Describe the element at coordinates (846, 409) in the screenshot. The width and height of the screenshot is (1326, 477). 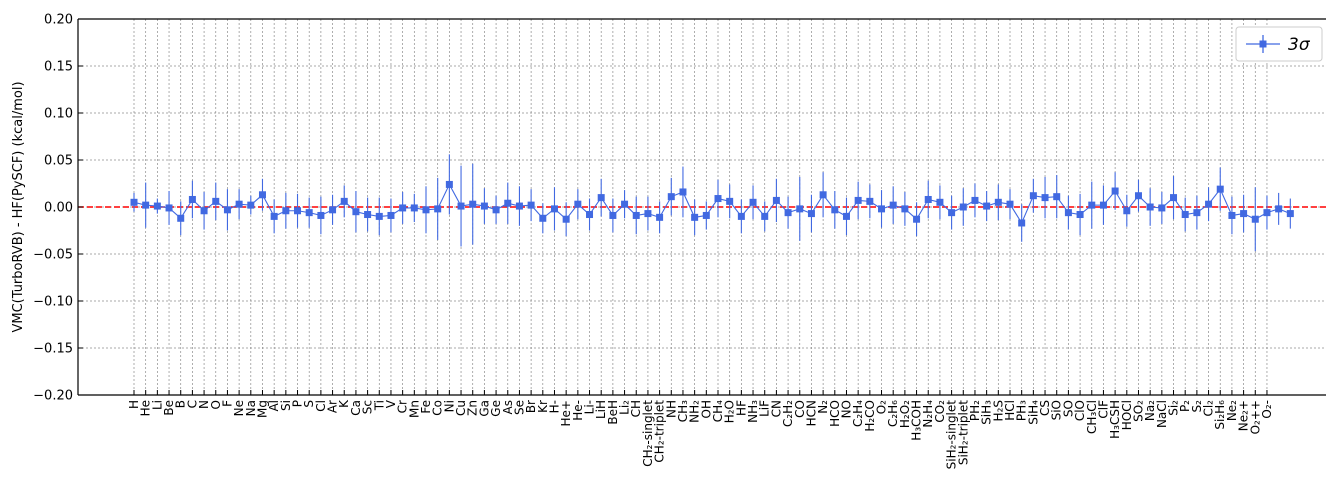
I see `x-tick-label: NO` at that location.